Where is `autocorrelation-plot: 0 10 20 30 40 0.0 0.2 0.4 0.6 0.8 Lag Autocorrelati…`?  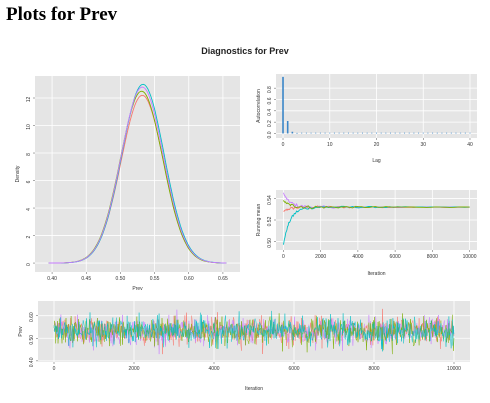 autocorrelation-plot: 0 10 20 30 40 0.0 0.2 0.4 0.6 0.8 Lag Autocorrelati… is located at coordinates (366, 119).